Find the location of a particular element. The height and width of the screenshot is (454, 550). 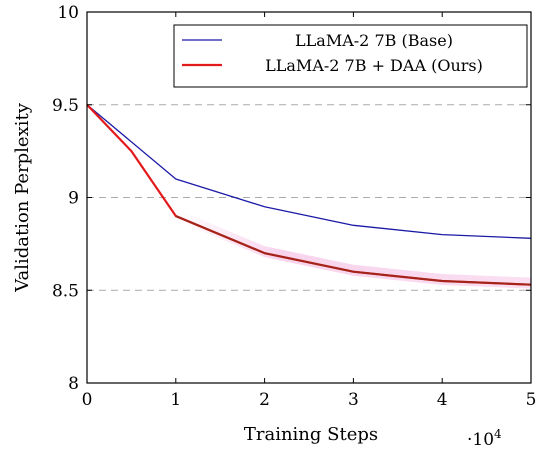

x-tick-label: 5 is located at coordinates (531, 400).